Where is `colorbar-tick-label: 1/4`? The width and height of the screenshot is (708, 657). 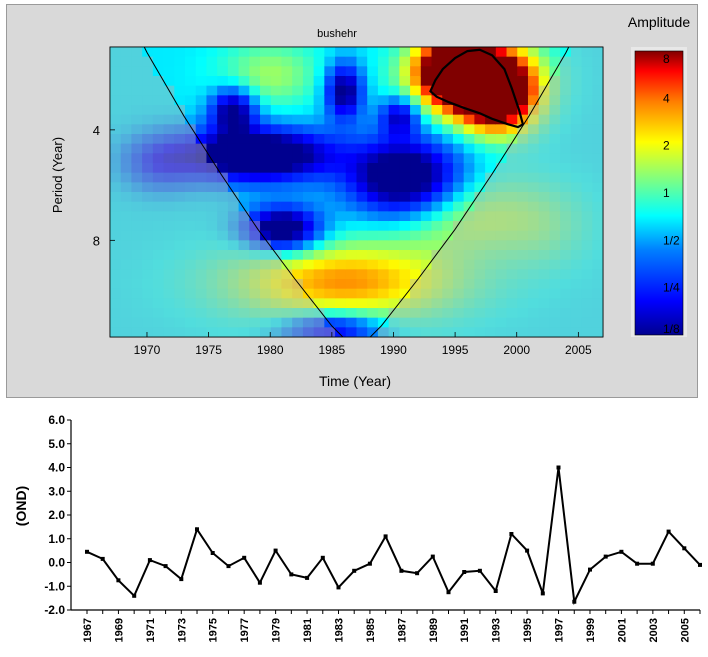
colorbar-tick-label: 1/4 is located at coordinates (671, 288).